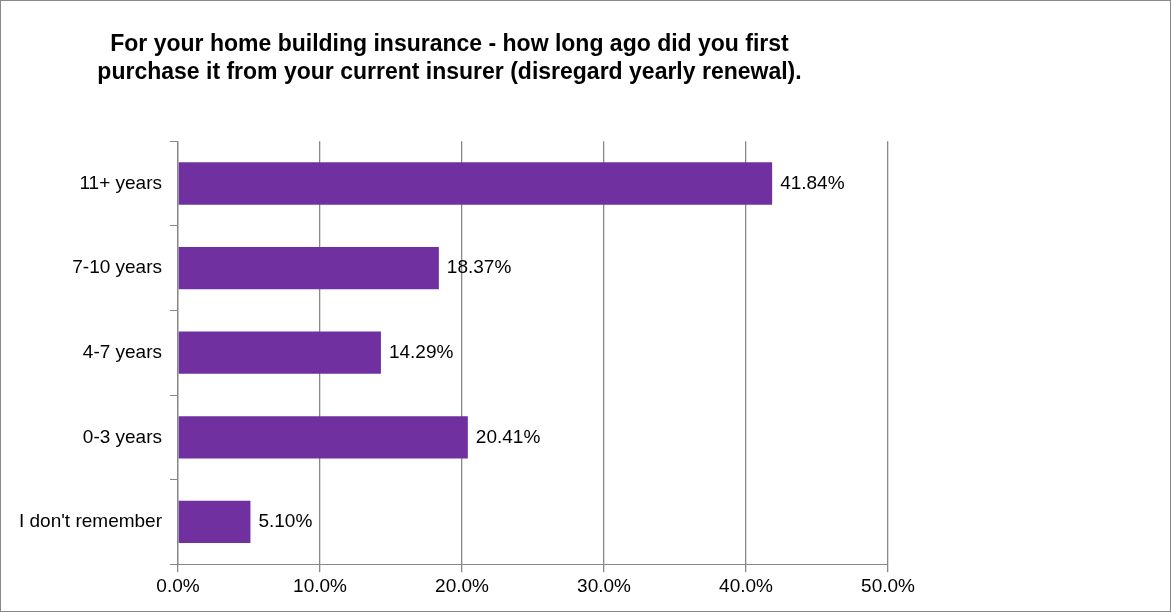  Describe the element at coordinates (122, 351) in the screenshot. I see `y-tick-label: 4-7 years` at that location.